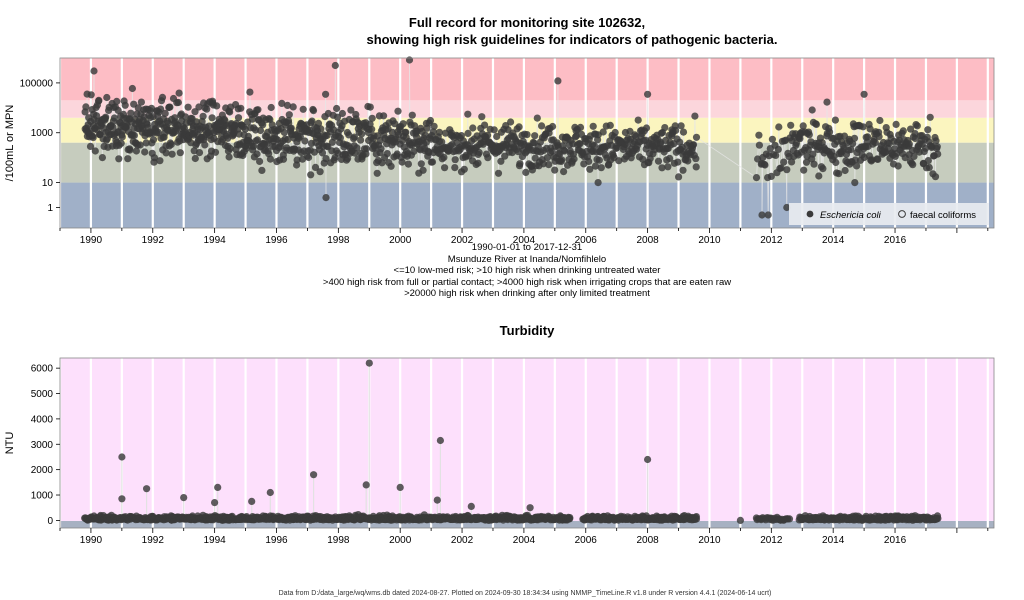 This screenshot has width=1024, height=600. What do you see at coordinates (462, 540) in the screenshot?
I see `turbidity-x-tick-label-6: 2002` at bounding box center [462, 540].